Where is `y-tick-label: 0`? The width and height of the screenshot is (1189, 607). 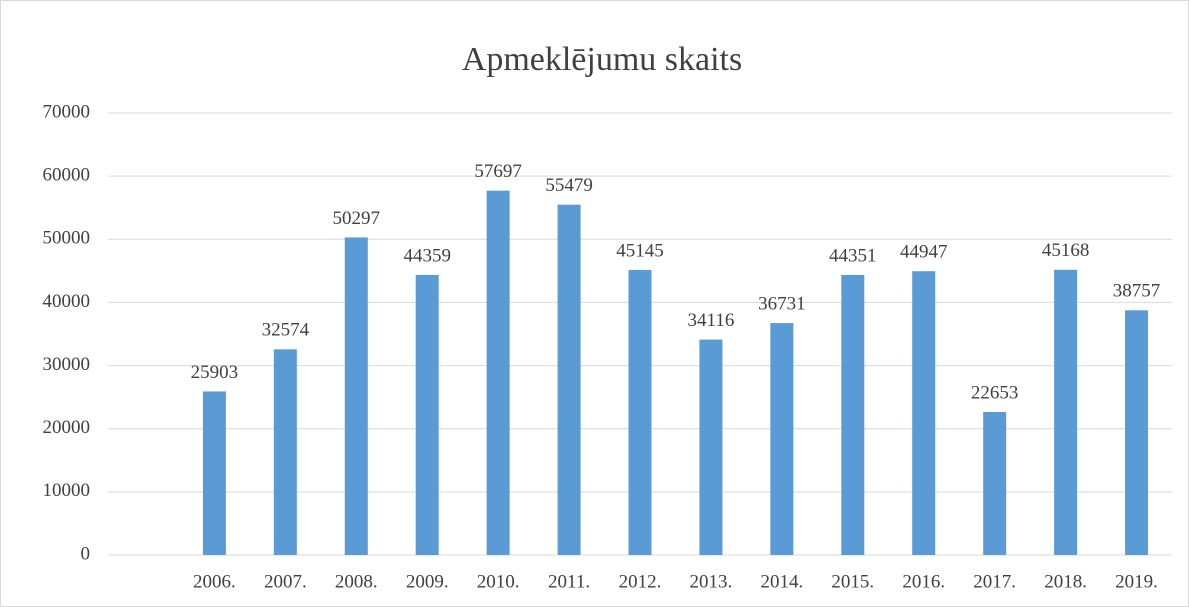
y-tick-label: 0 is located at coordinates (86, 553).